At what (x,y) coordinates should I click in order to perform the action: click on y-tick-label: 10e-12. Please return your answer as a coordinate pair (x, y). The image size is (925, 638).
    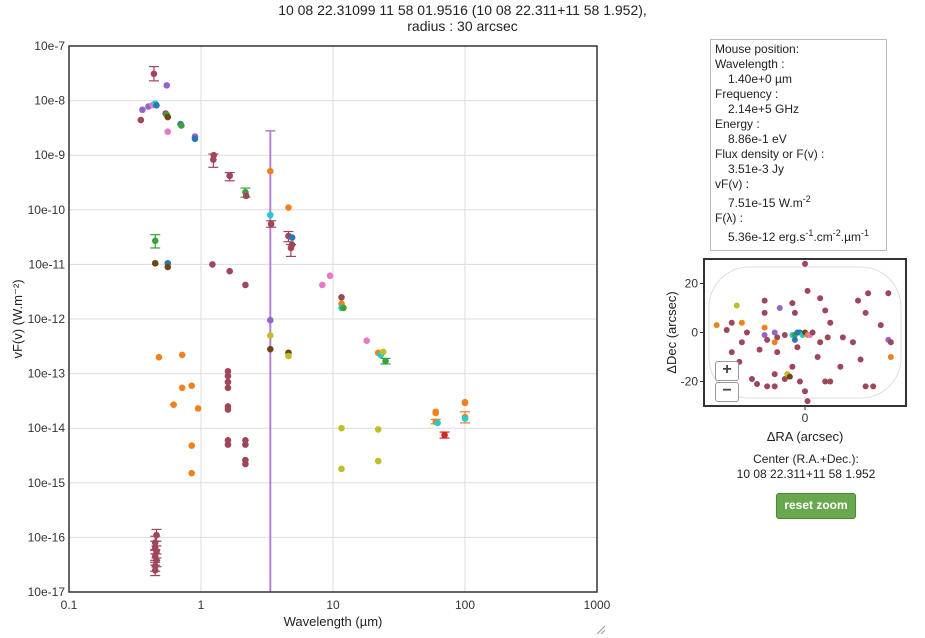
    Looking at the image, I should click on (47, 319).